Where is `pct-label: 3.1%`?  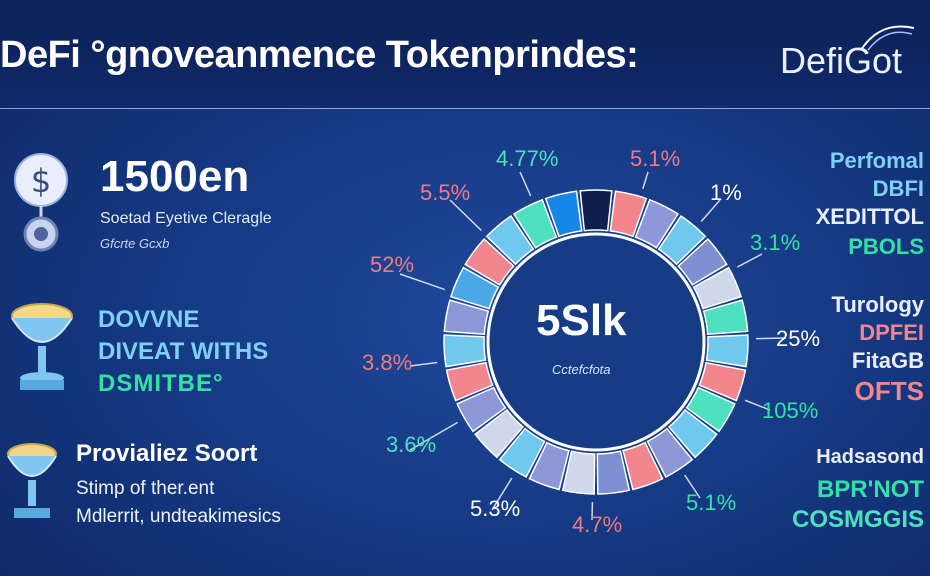
pct-label: 3.1% is located at coordinates (775, 242).